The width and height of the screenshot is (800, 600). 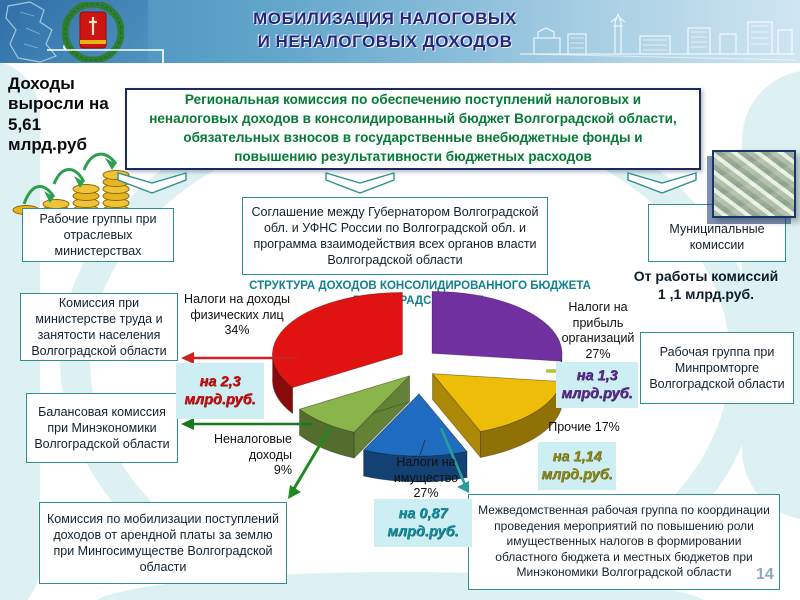 What do you see at coordinates (754, 184) in the screenshot?
I see `banknotes-photo` at bounding box center [754, 184].